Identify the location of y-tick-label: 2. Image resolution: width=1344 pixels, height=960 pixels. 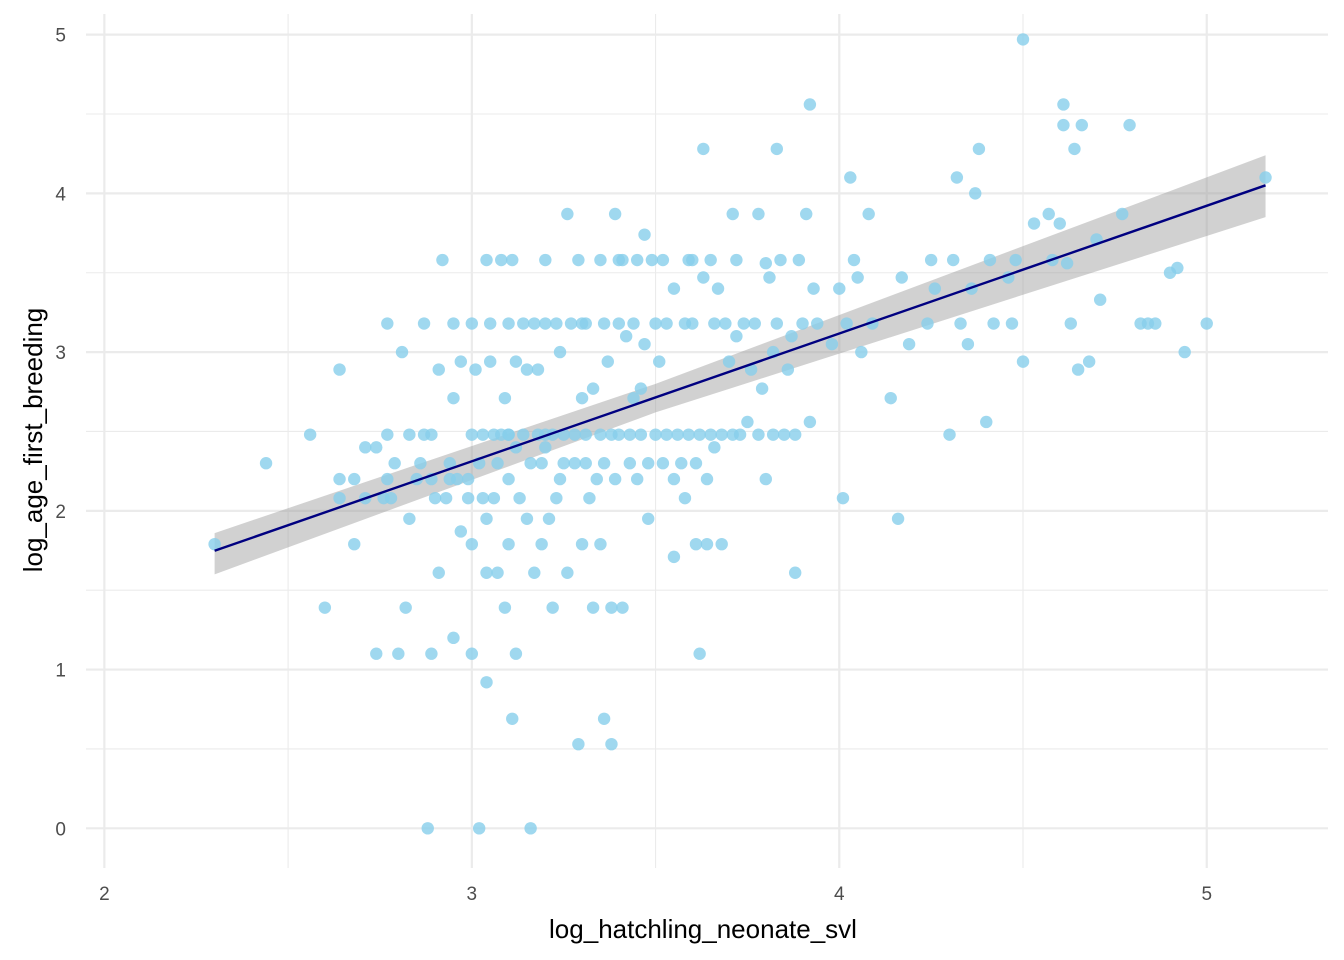
(60, 512).